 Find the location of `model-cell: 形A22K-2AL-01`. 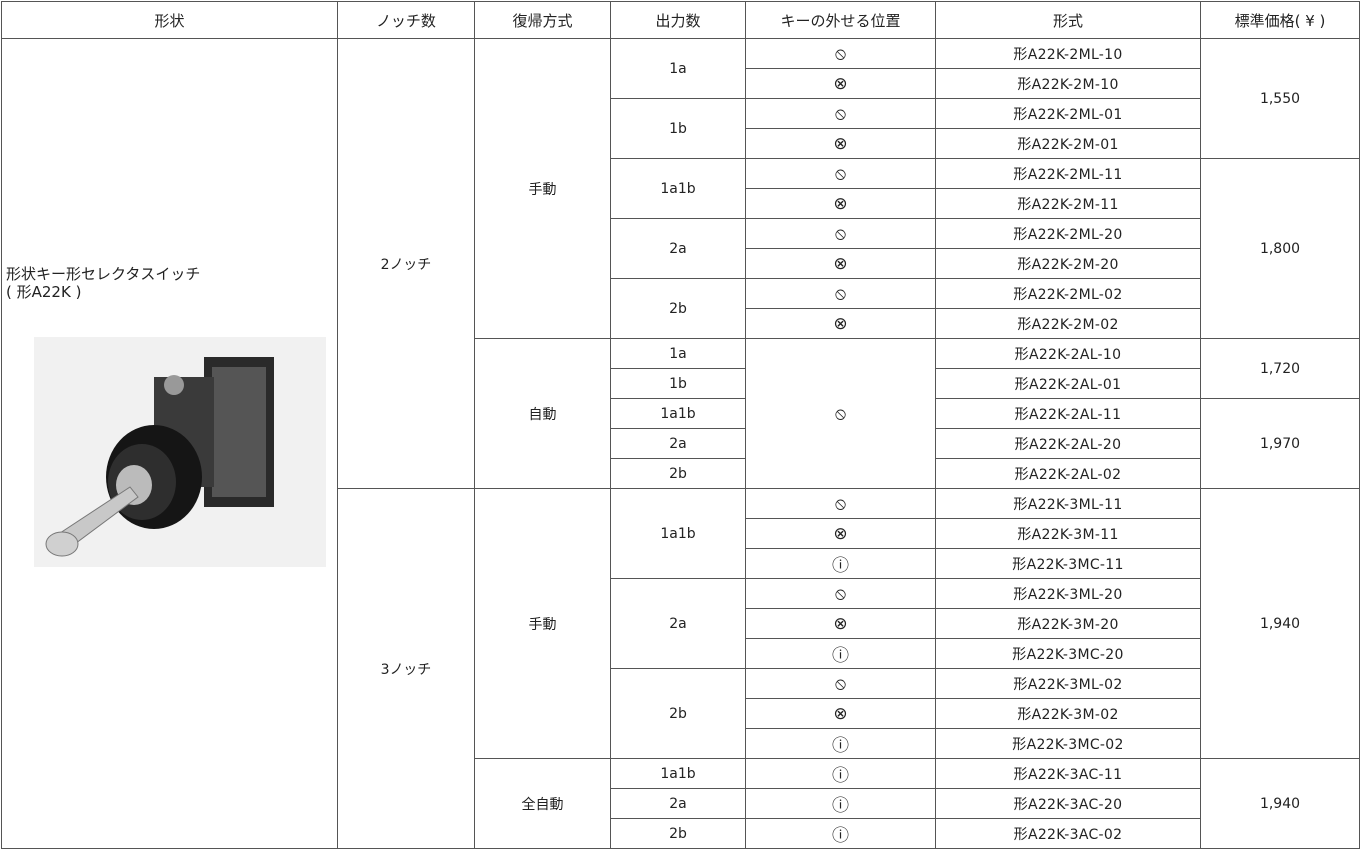

model-cell: 形A22K-2AL-01 is located at coordinates (1068, 383).